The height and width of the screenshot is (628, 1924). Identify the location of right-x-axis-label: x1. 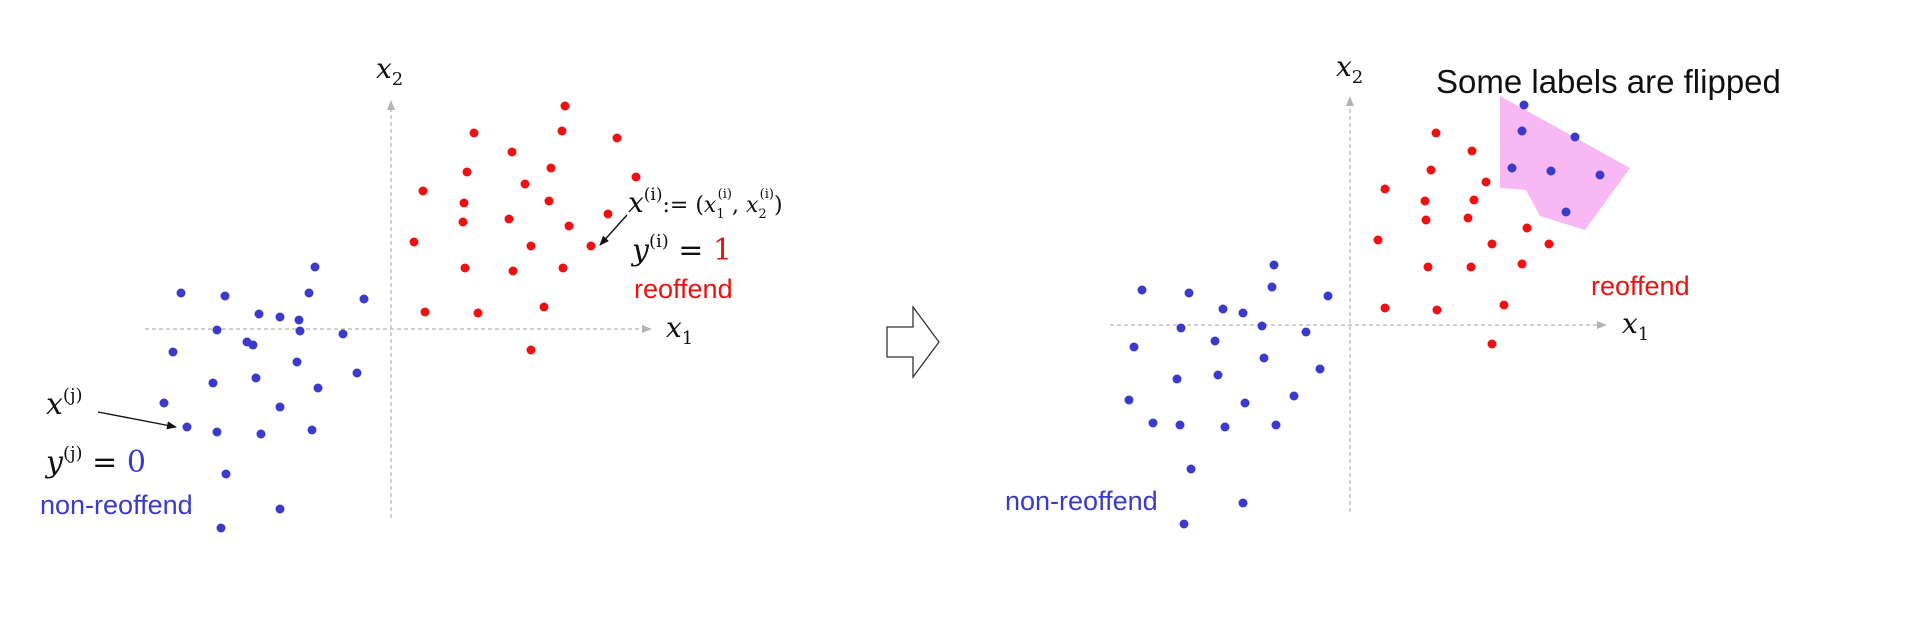
(1635, 326).